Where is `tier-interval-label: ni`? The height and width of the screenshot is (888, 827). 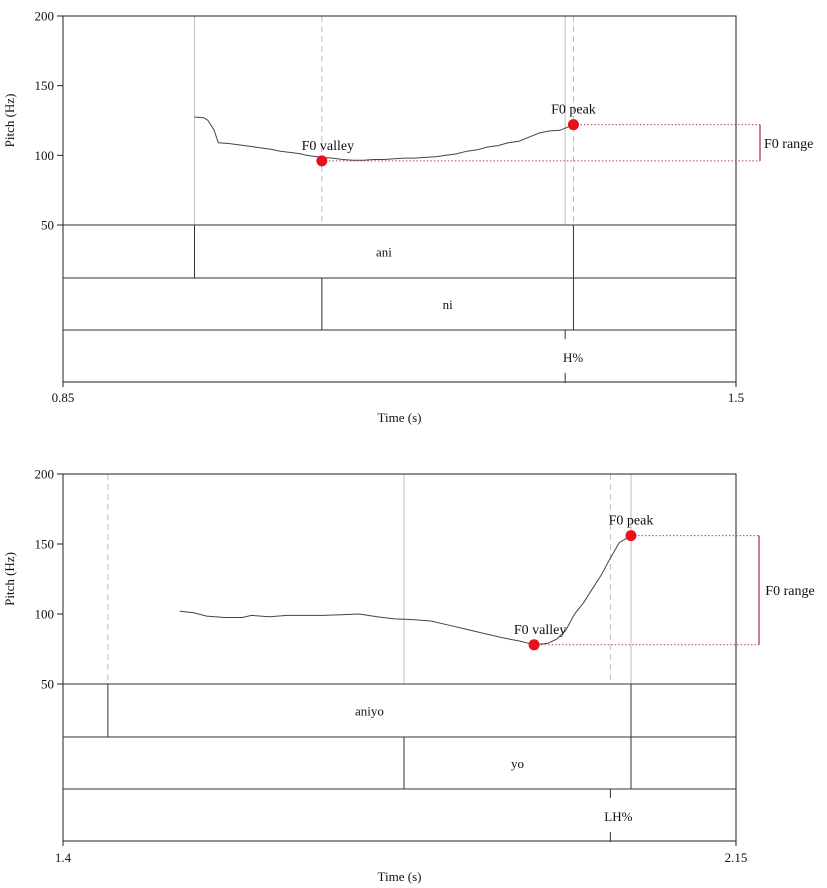 tier-interval-label: ni is located at coordinates (448, 304).